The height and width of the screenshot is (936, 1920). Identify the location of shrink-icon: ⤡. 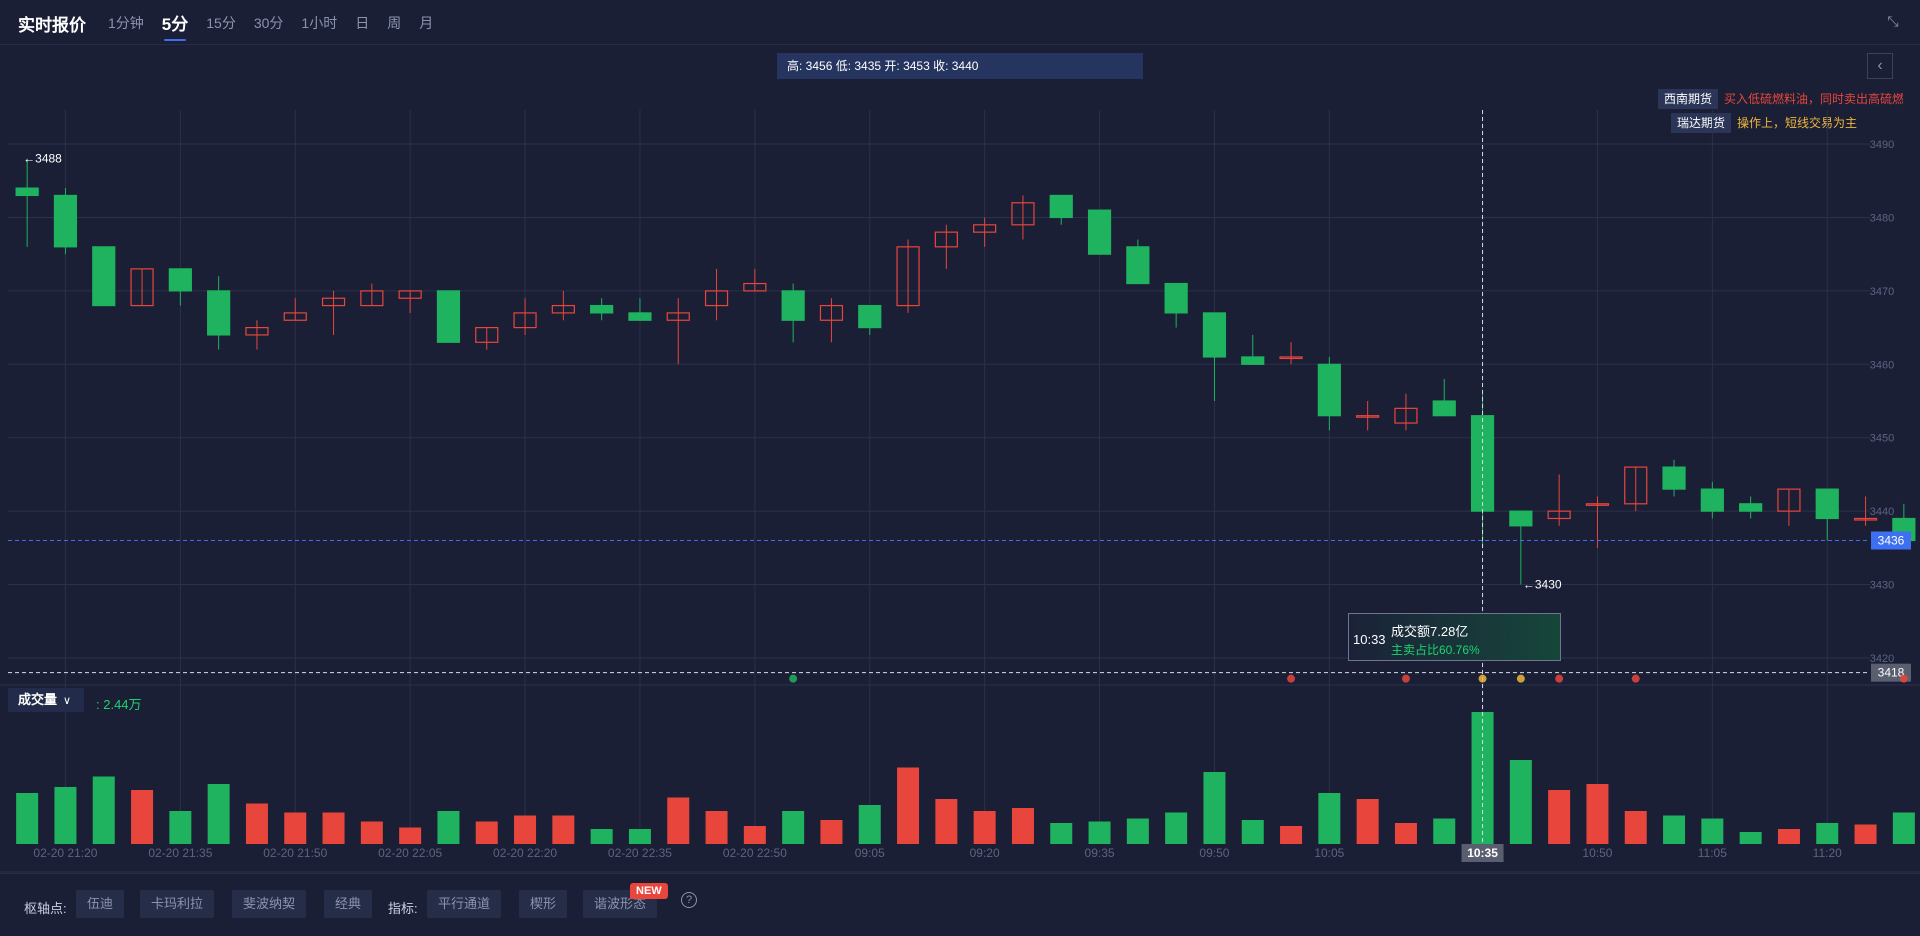
(1893, 21).